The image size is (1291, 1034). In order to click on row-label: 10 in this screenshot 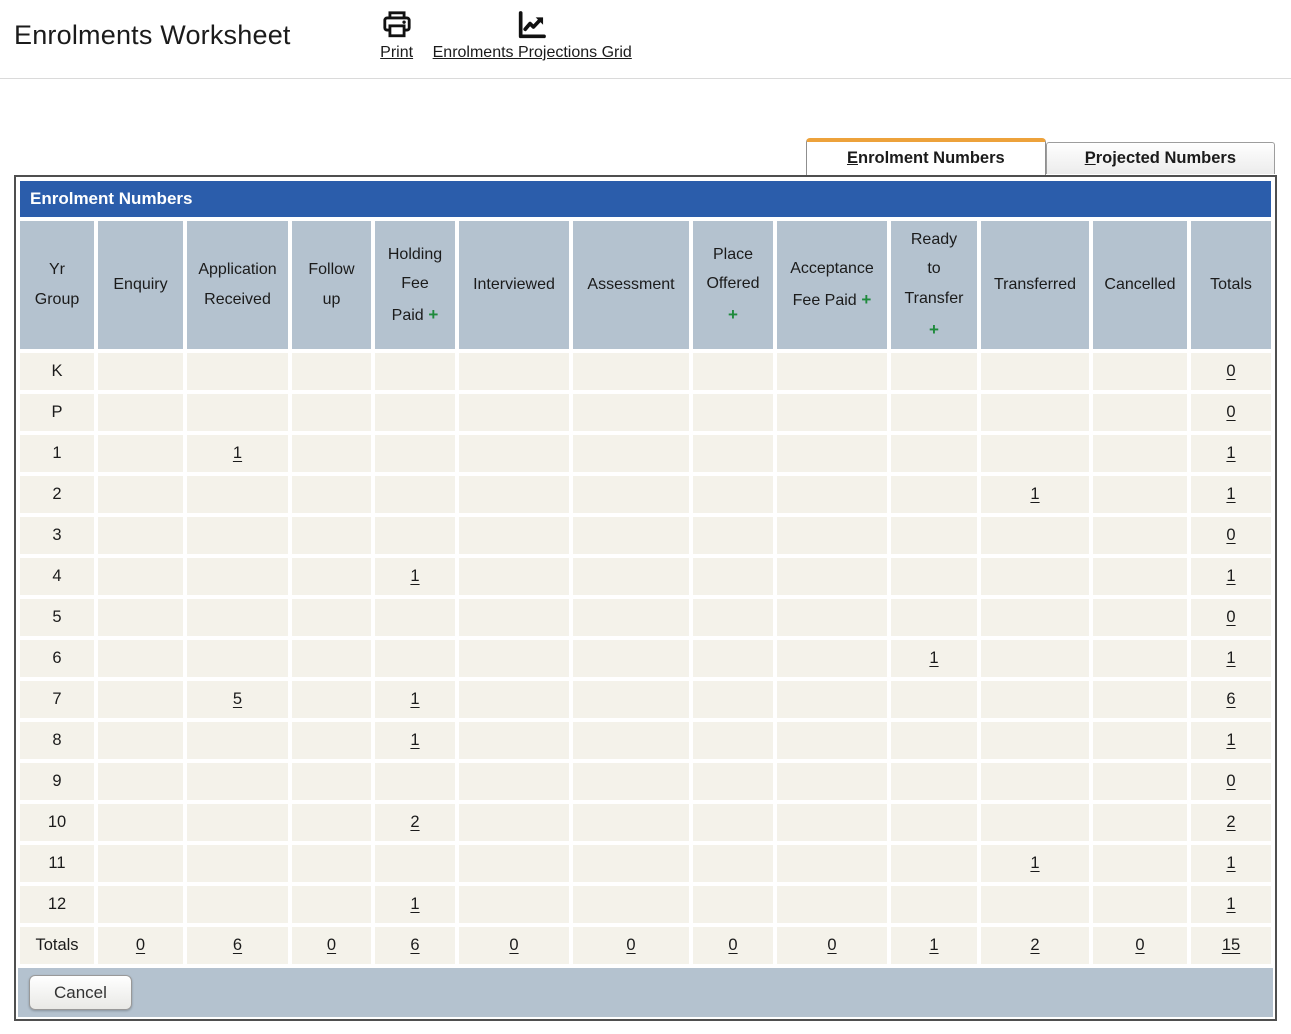, I will do `click(57, 822)`.